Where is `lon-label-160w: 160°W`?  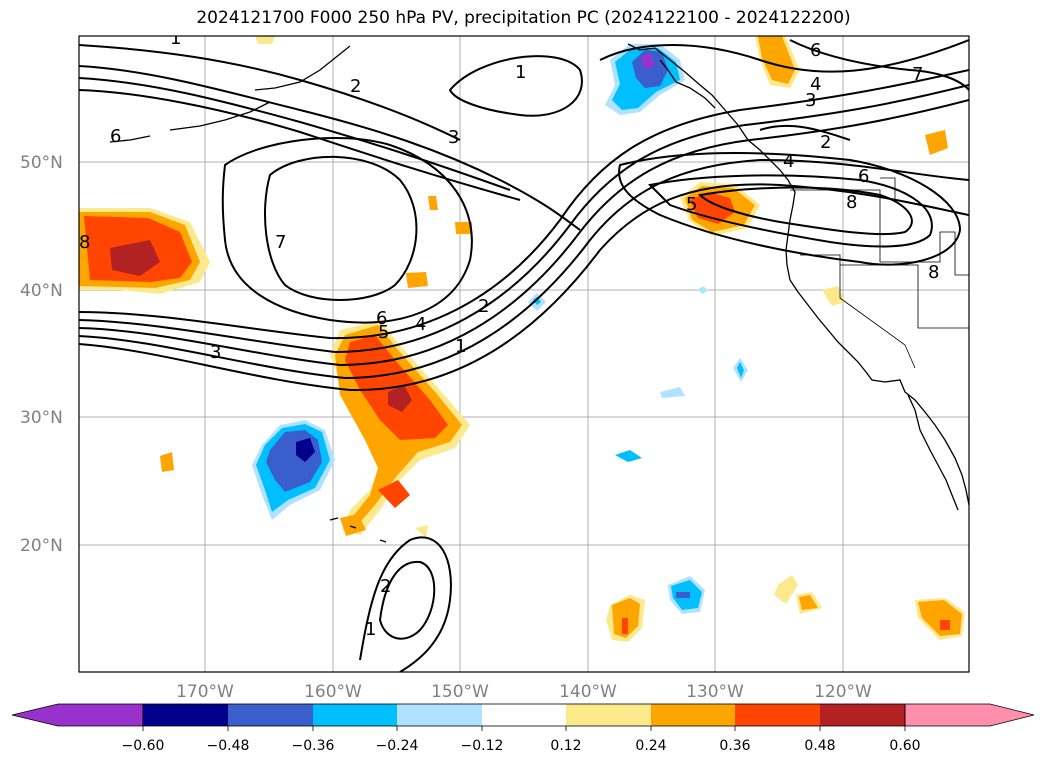 lon-label-160w: 160°W is located at coordinates (333, 692).